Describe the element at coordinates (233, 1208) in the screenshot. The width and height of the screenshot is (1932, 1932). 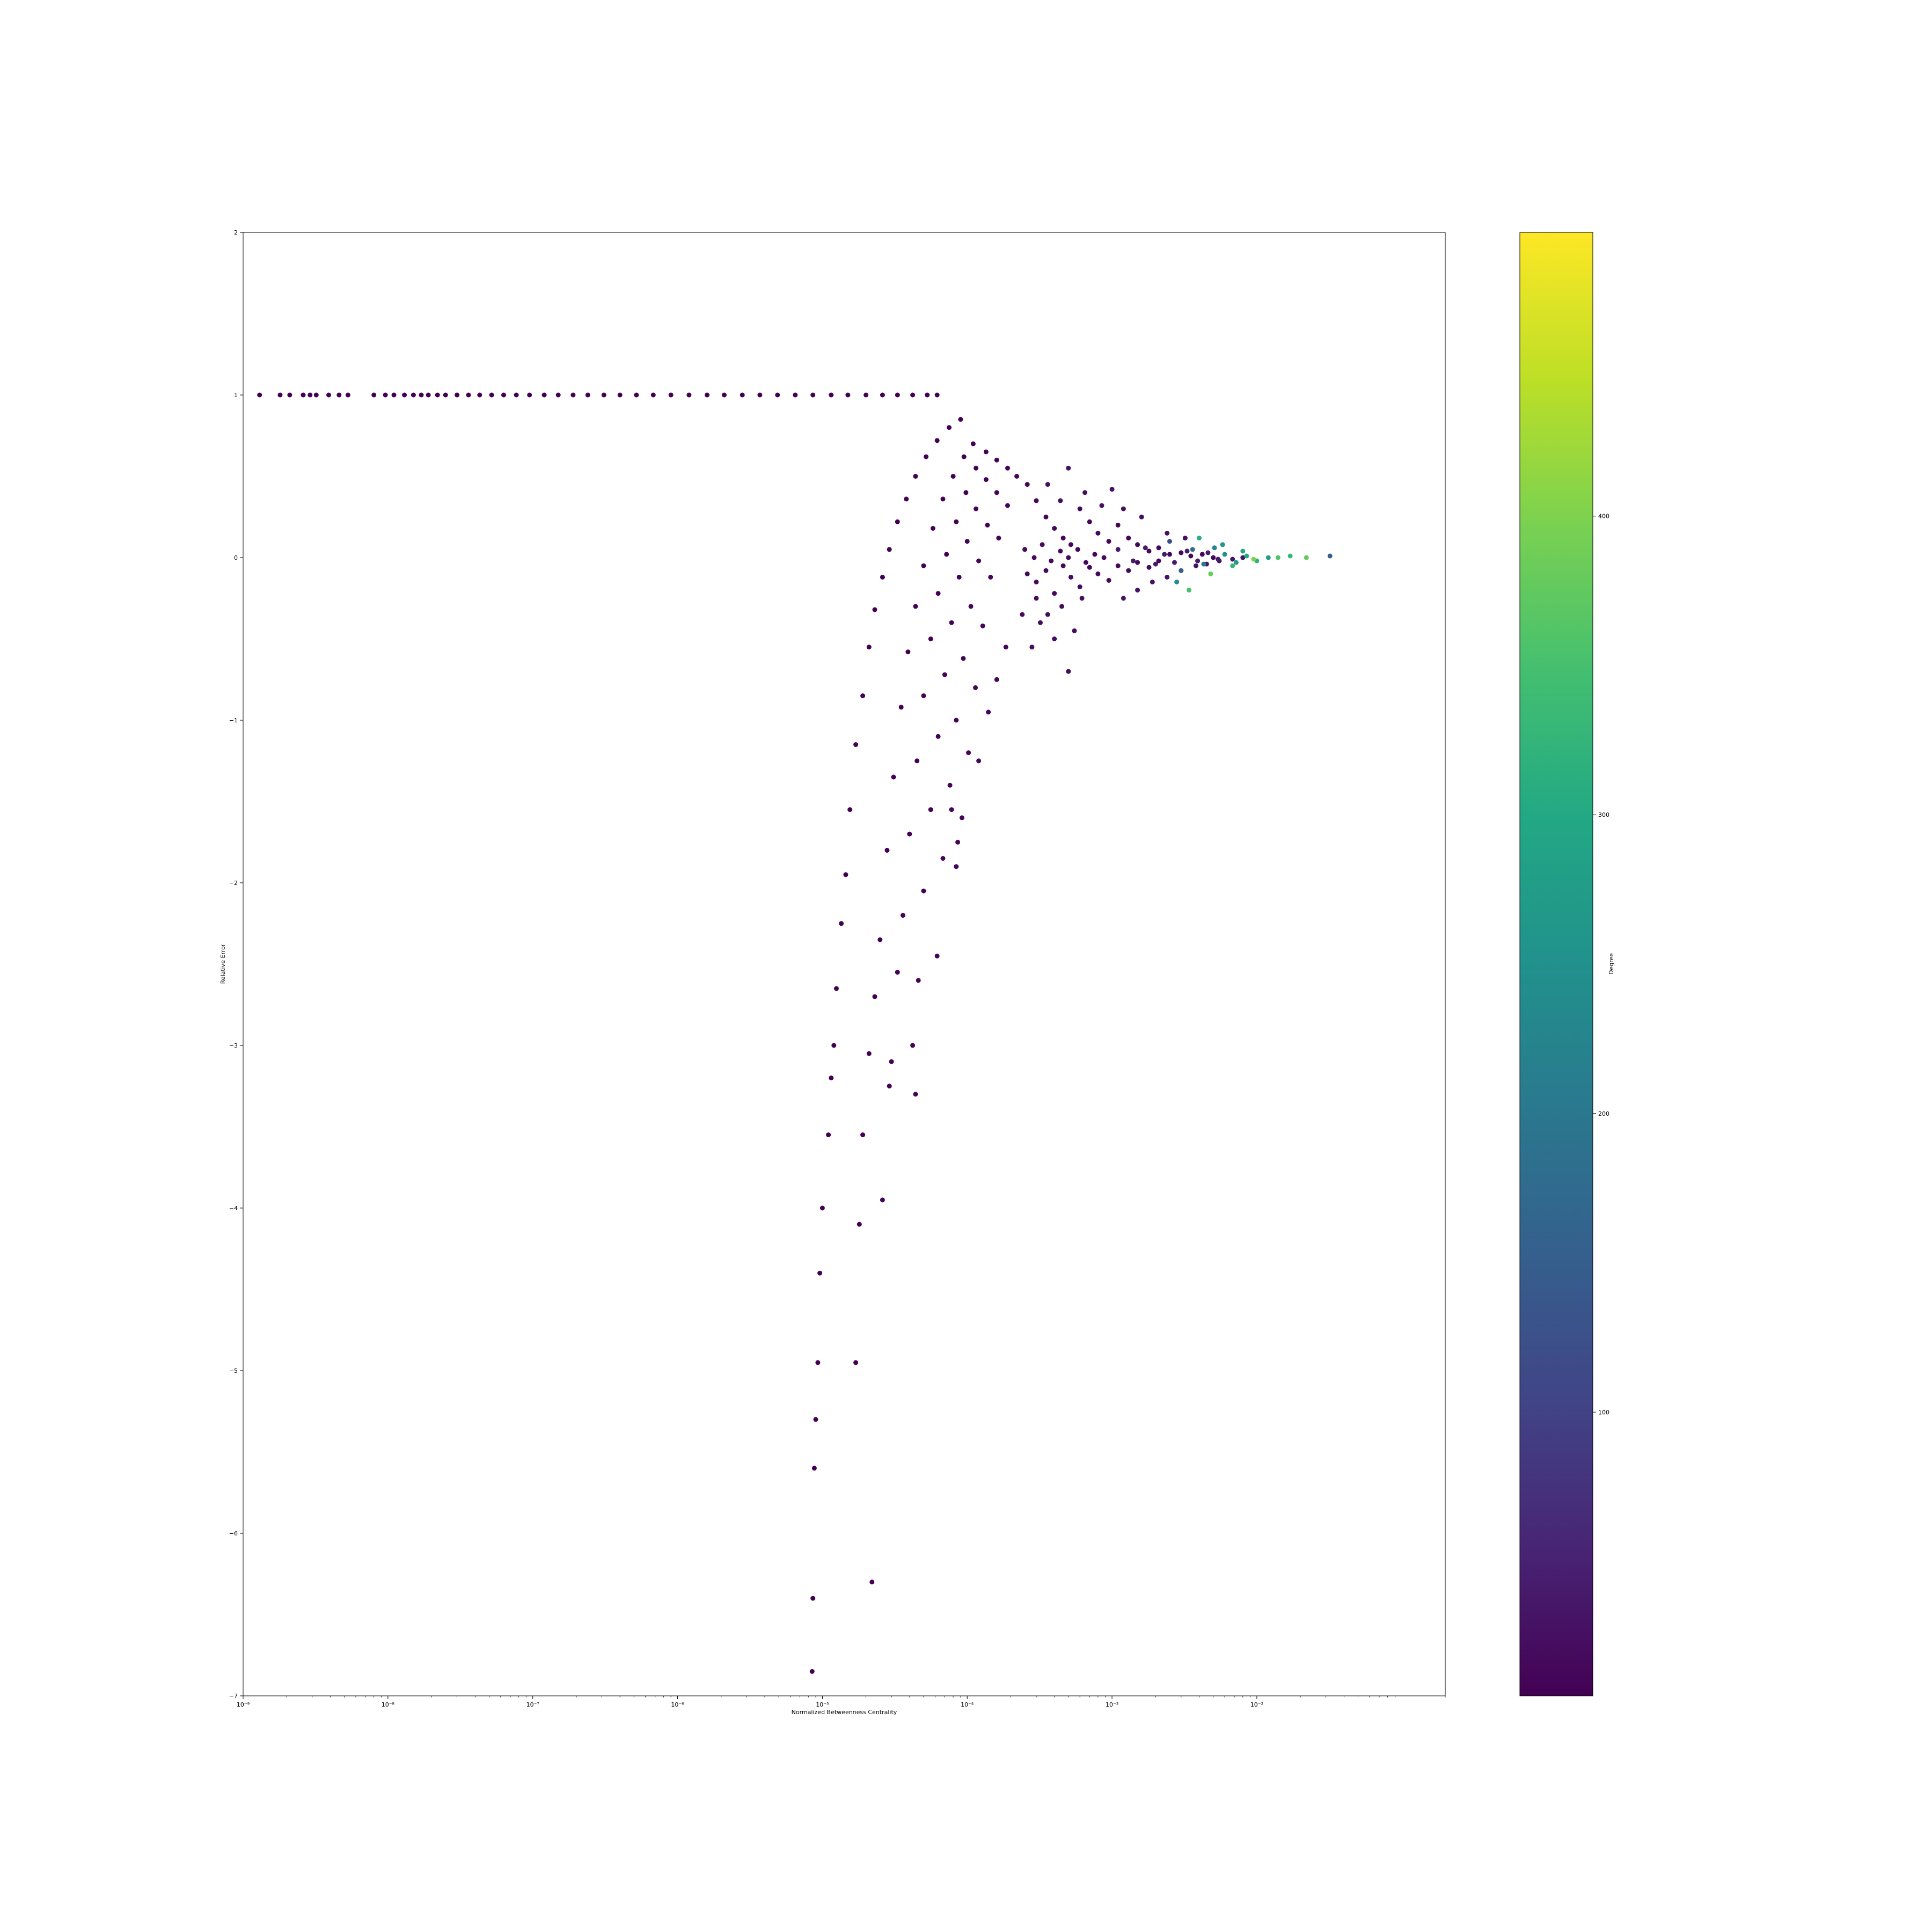
I see `y-tick-label: −4` at that location.